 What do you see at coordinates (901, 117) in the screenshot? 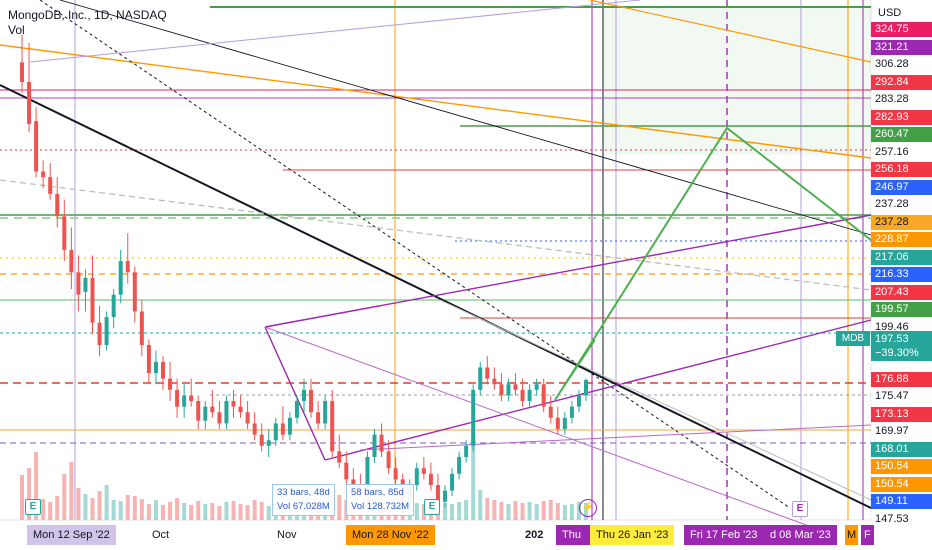
I see `price-label: 282.93` at bounding box center [901, 117].